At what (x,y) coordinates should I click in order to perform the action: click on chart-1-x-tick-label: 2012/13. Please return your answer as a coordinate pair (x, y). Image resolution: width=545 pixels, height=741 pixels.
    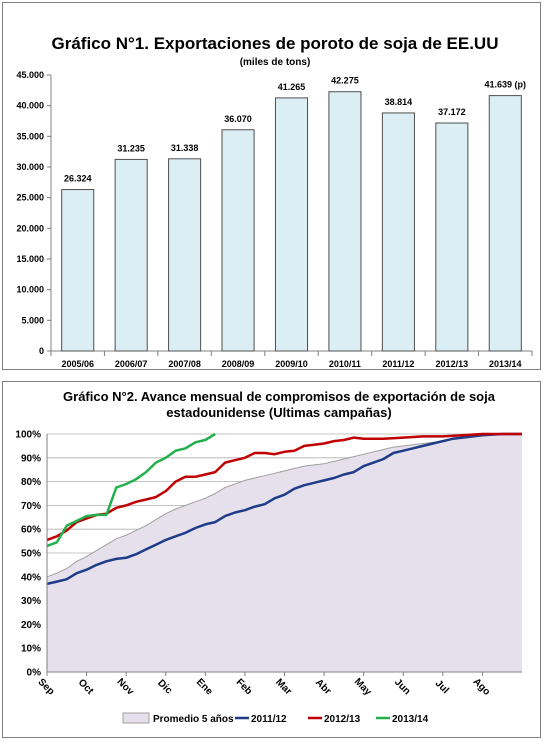
    Looking at the image, I should click on (452, 364).